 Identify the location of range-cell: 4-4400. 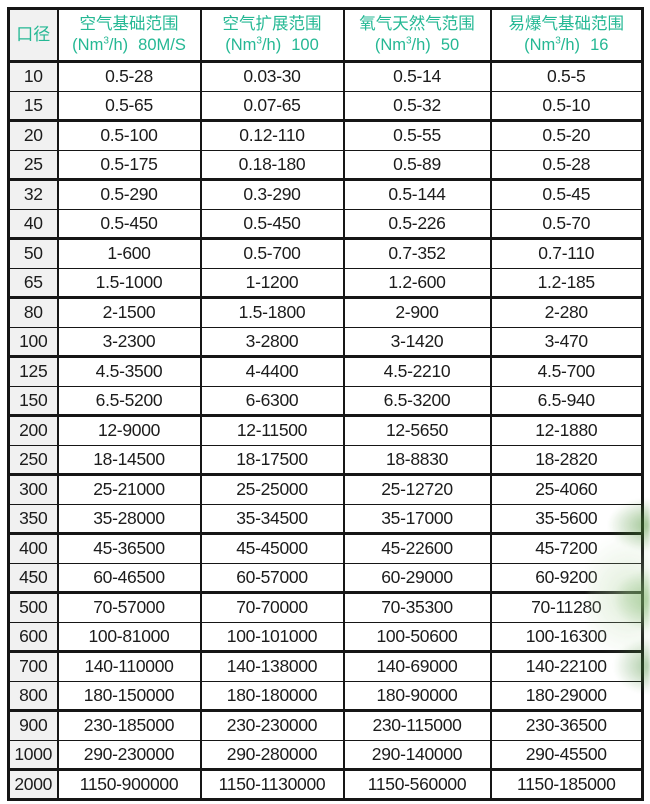
(272, 371).